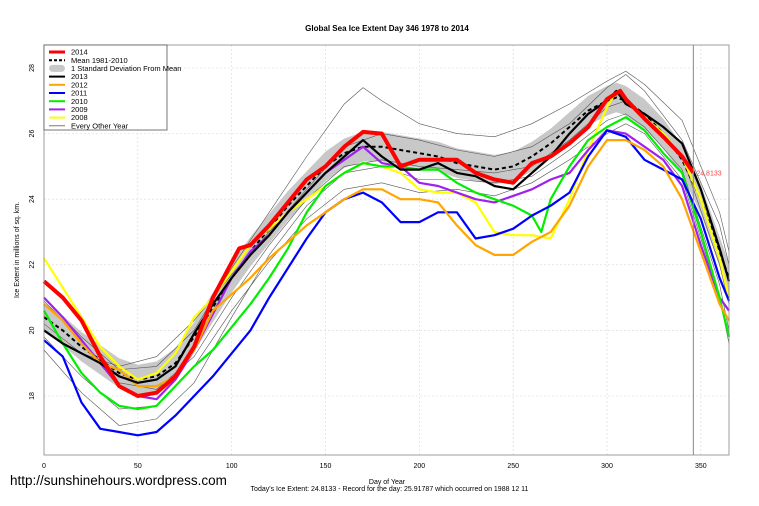  Describe the element at coordinates (57, 68) in the screenshot. I see `legend-swatch` at that location.